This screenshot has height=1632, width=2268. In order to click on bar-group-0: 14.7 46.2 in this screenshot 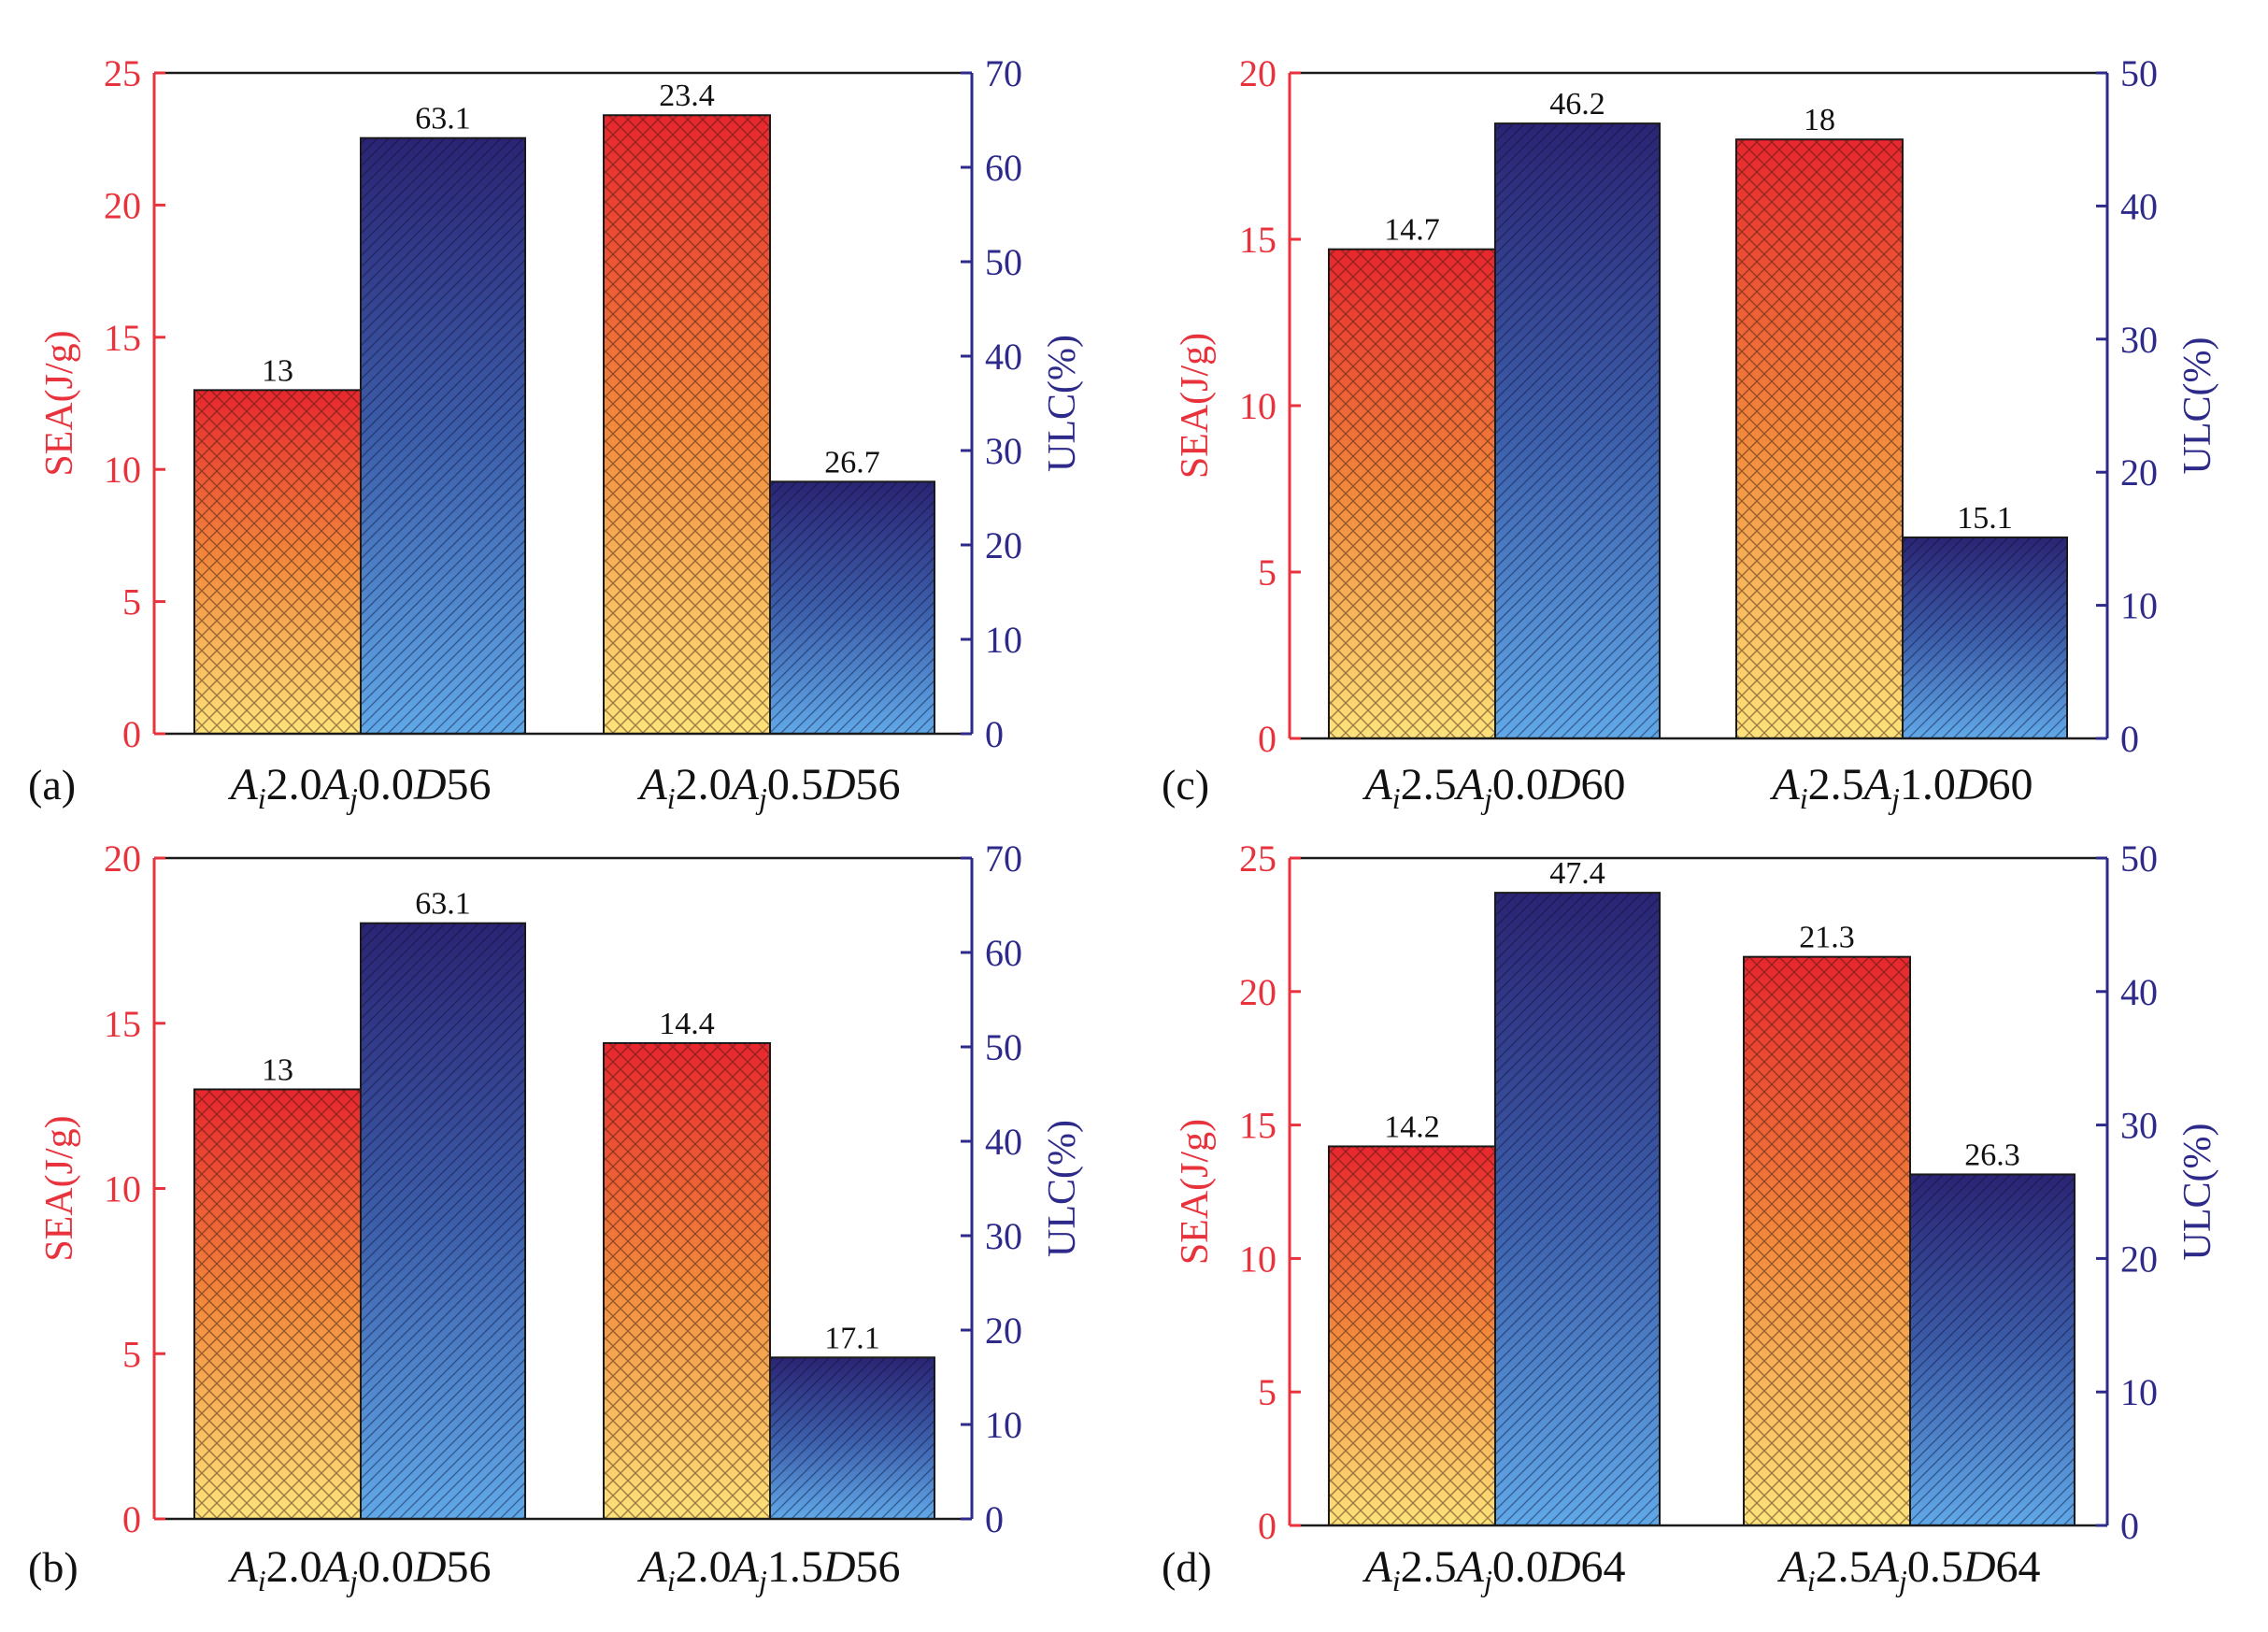, I will do `click(1494, 413)`.